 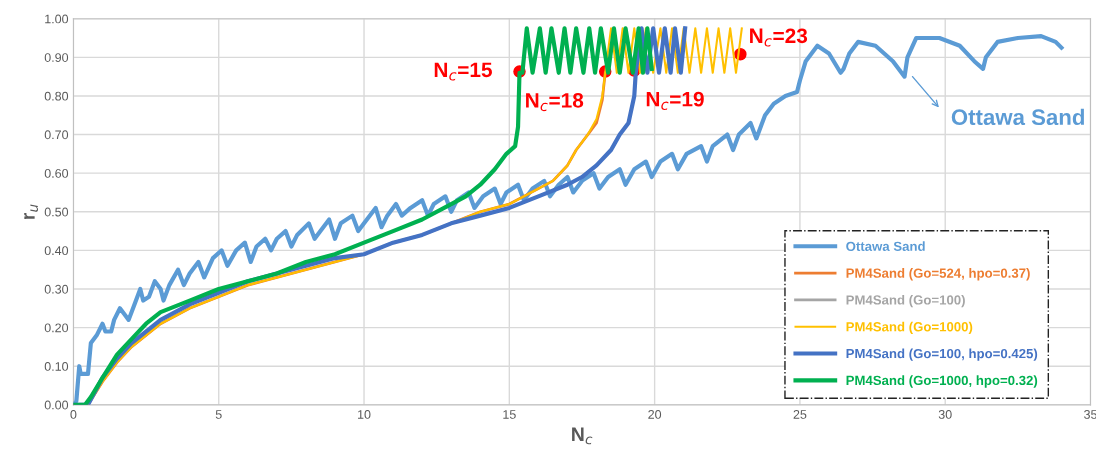 What do you see at coordinates (655, 414) in the screenshot?
I see `x-tick-label: 20` at bounding box center [655, 414].